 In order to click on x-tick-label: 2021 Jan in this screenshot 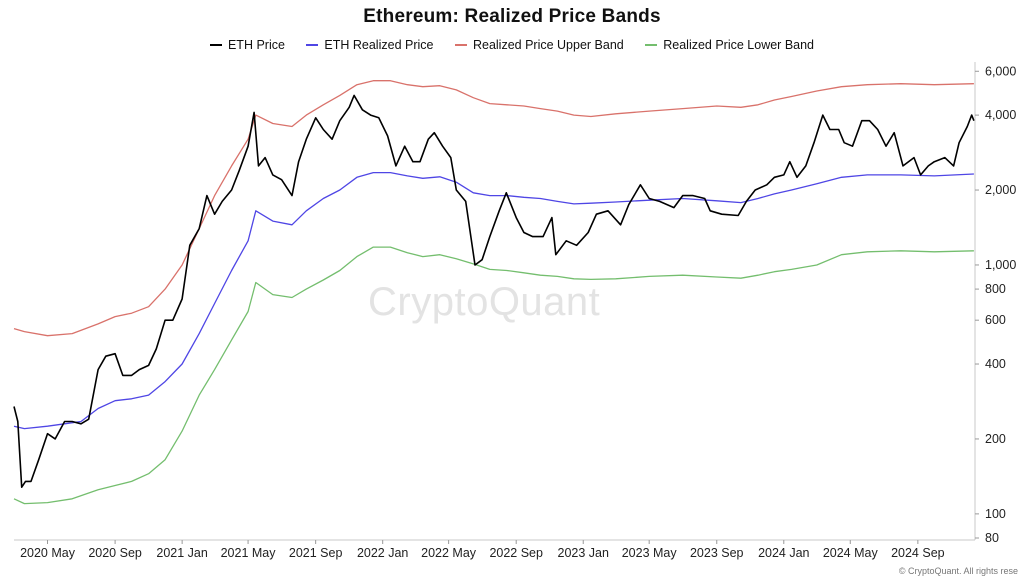, I will do `click(181, 553)`.